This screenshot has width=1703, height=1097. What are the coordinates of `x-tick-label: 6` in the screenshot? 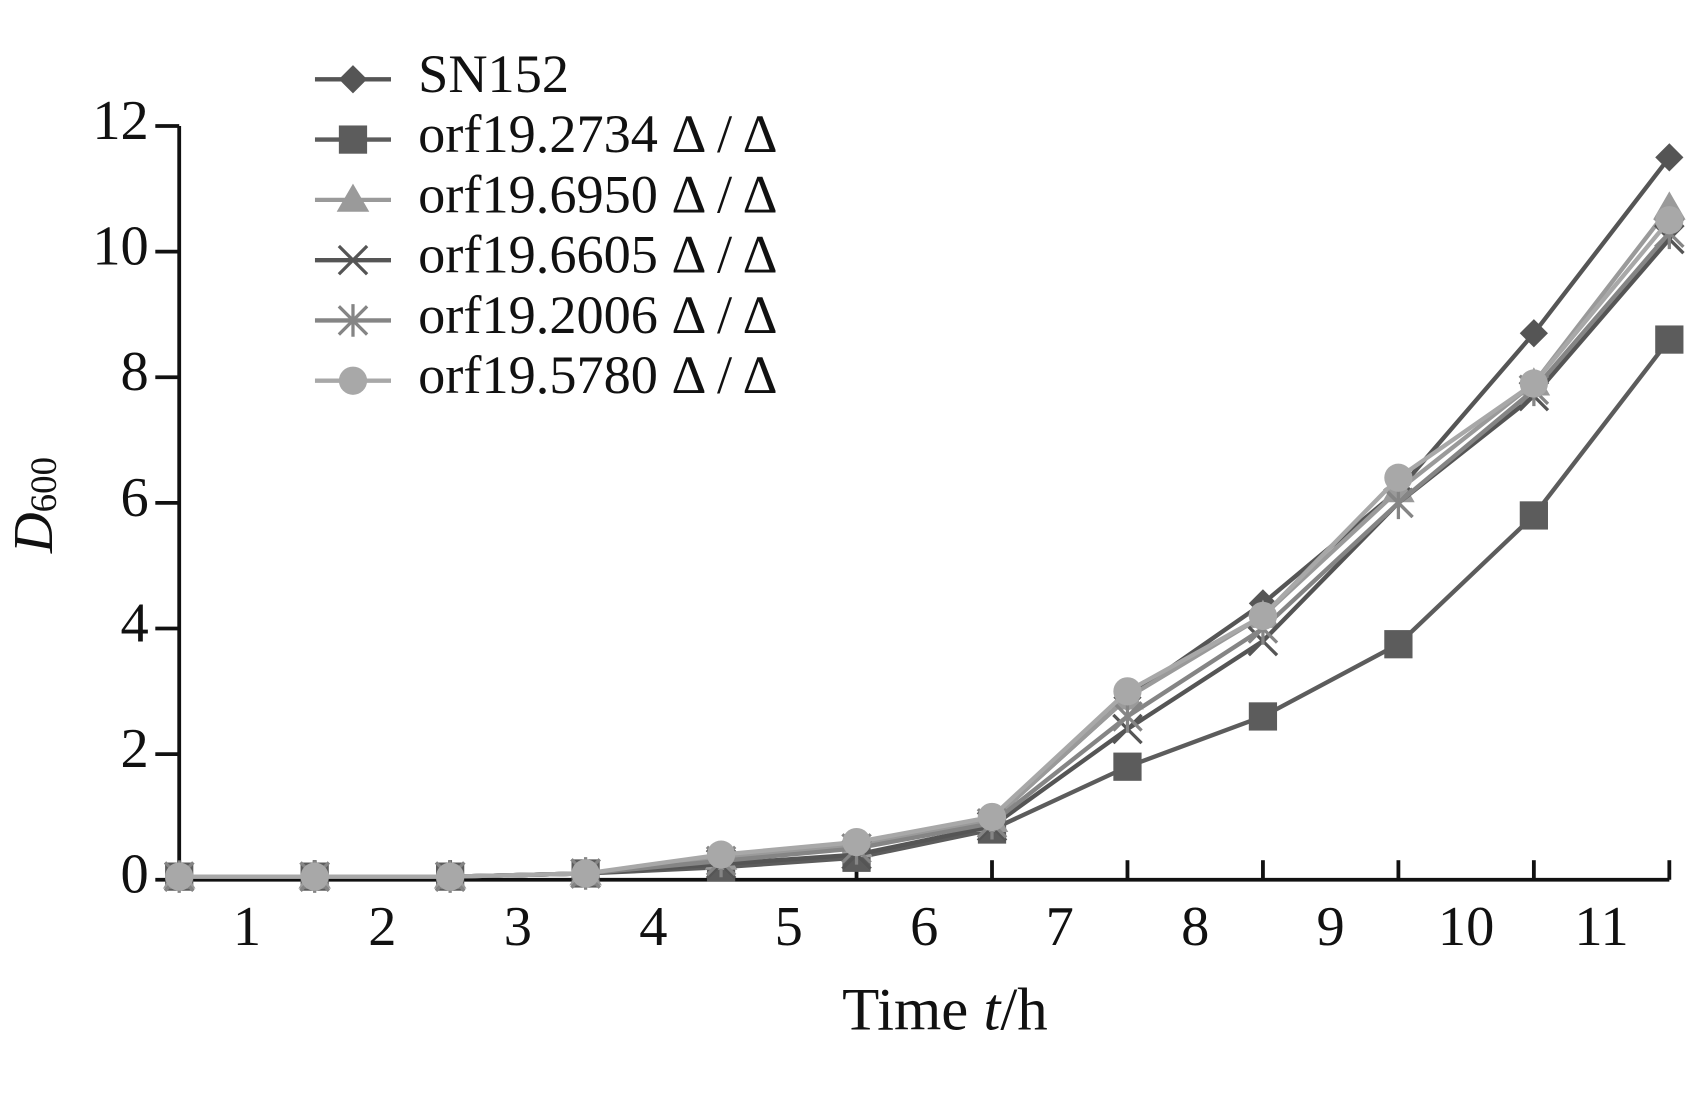 It's located at (924, 927).